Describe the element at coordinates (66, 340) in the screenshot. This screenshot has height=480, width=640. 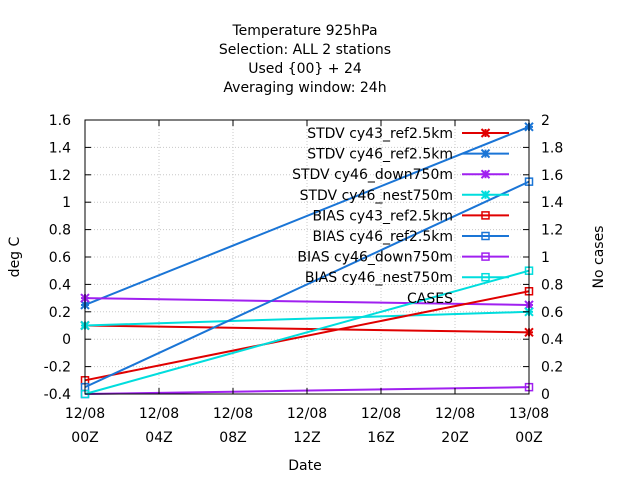
I see `y-tick-label: 0` at that location.